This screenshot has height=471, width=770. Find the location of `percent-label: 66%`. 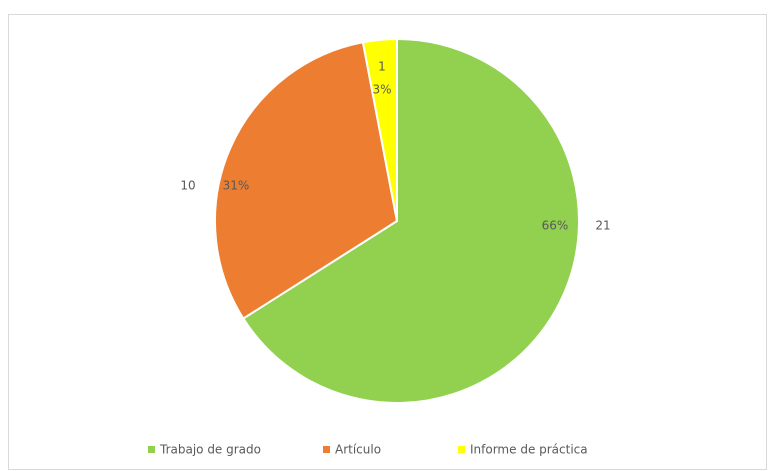

percent-label: 66% is located at coordinates (555, 226).